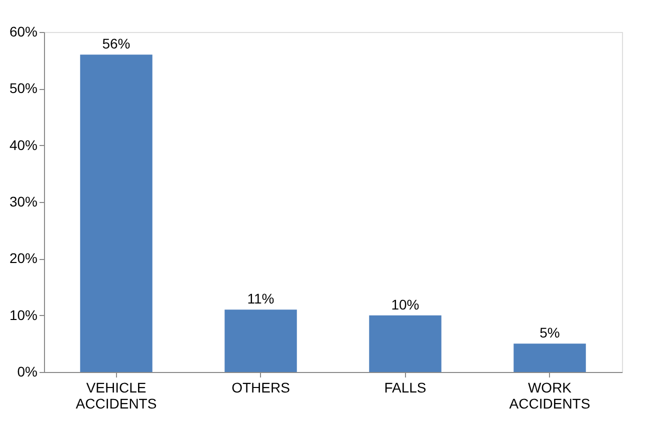 The image size is (659, 421). Describe the element at coordinates (23, 314) in the screenshot. I see `y-tick-label: 10%` at that location.